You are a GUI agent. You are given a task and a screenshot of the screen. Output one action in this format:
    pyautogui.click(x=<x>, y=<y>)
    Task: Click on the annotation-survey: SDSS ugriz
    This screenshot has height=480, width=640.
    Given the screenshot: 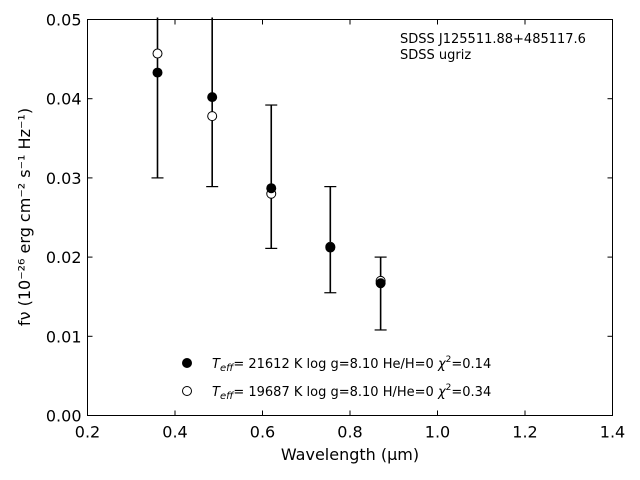 What is the action you would take?
    pyautogui.click(x=435, y=55)
    